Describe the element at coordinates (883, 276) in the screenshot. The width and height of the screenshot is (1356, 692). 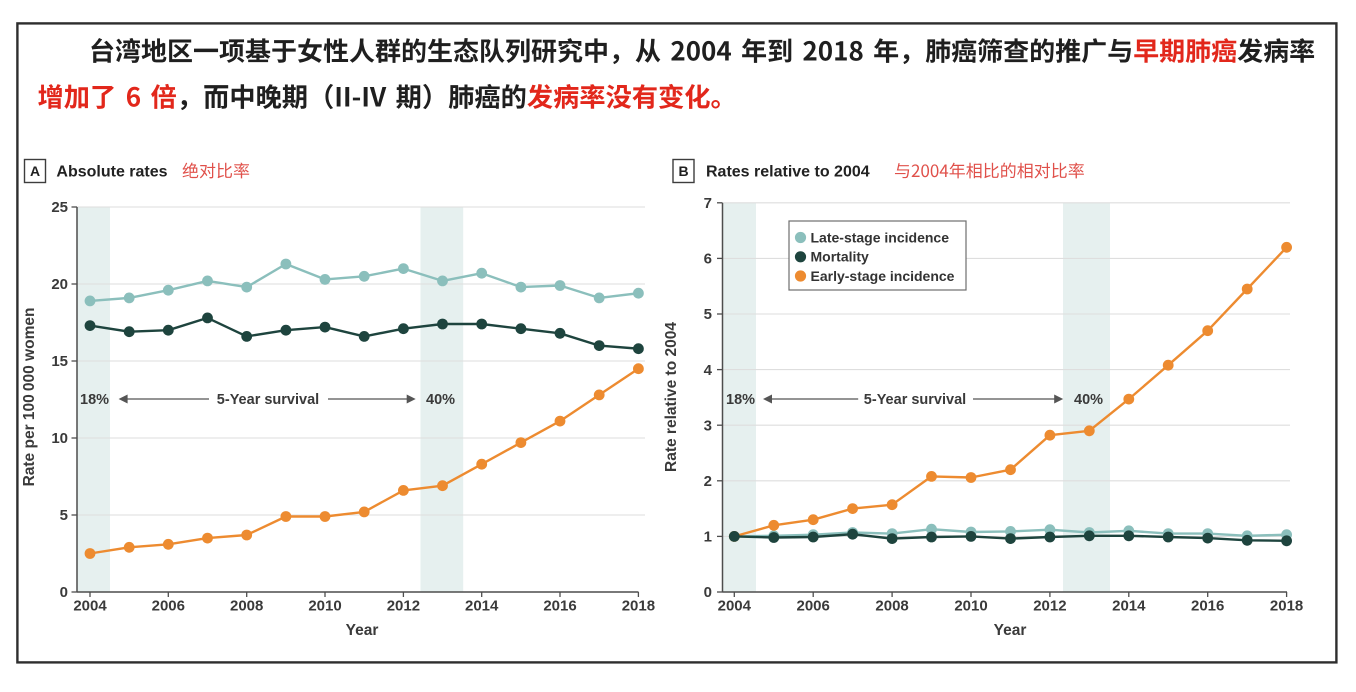
I see `svg-text: Early-stage incidence` at that location.